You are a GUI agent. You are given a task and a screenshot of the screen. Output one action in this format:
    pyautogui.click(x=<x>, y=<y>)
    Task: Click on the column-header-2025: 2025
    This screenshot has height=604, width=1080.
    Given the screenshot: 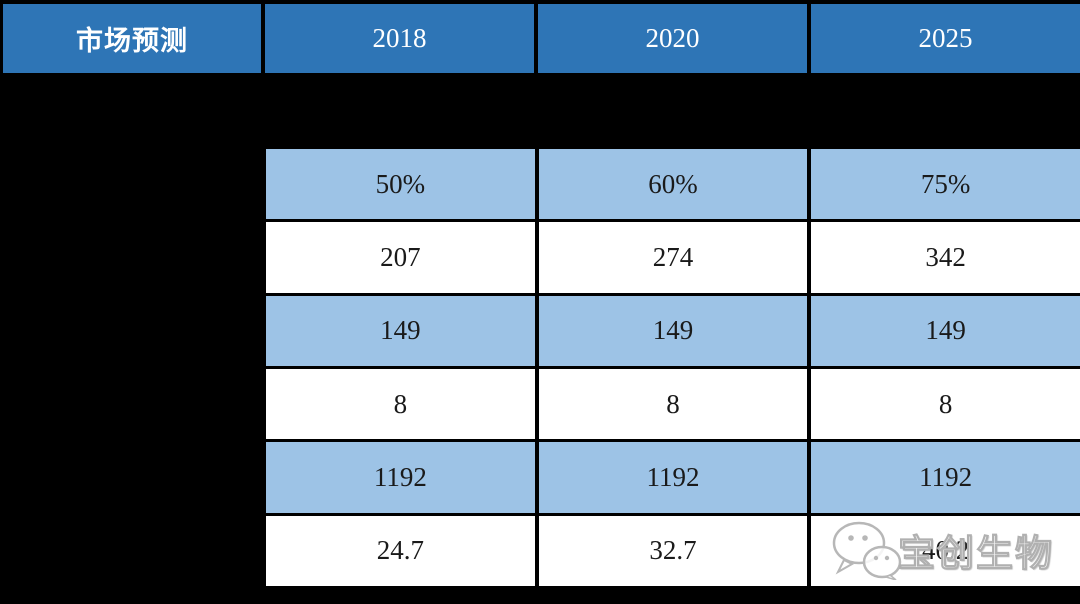 What is the action you would take?
    pyautogui.click(x=945, y=38)
    